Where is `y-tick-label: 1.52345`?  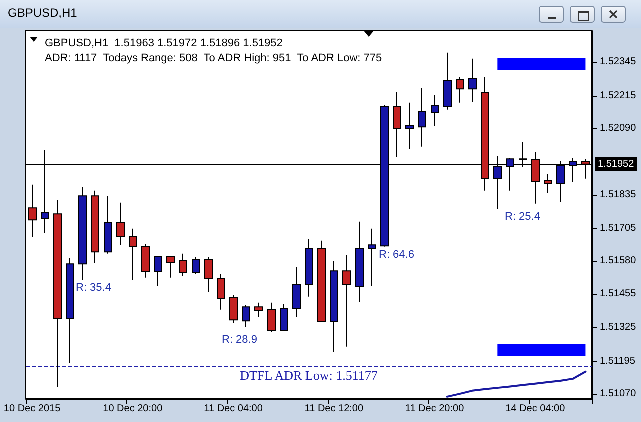
y-tick-label: 1.52345 is located at coordinates (618, 62).